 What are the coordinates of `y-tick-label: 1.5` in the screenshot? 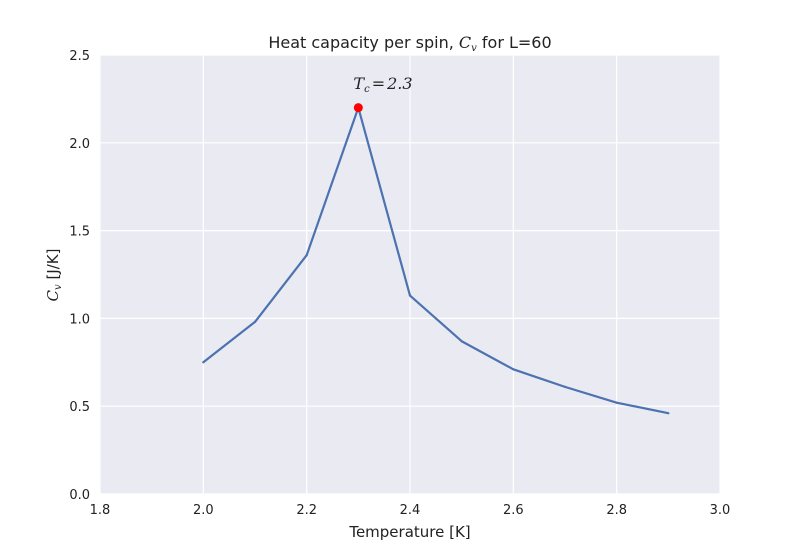 It's located at (79, 232).